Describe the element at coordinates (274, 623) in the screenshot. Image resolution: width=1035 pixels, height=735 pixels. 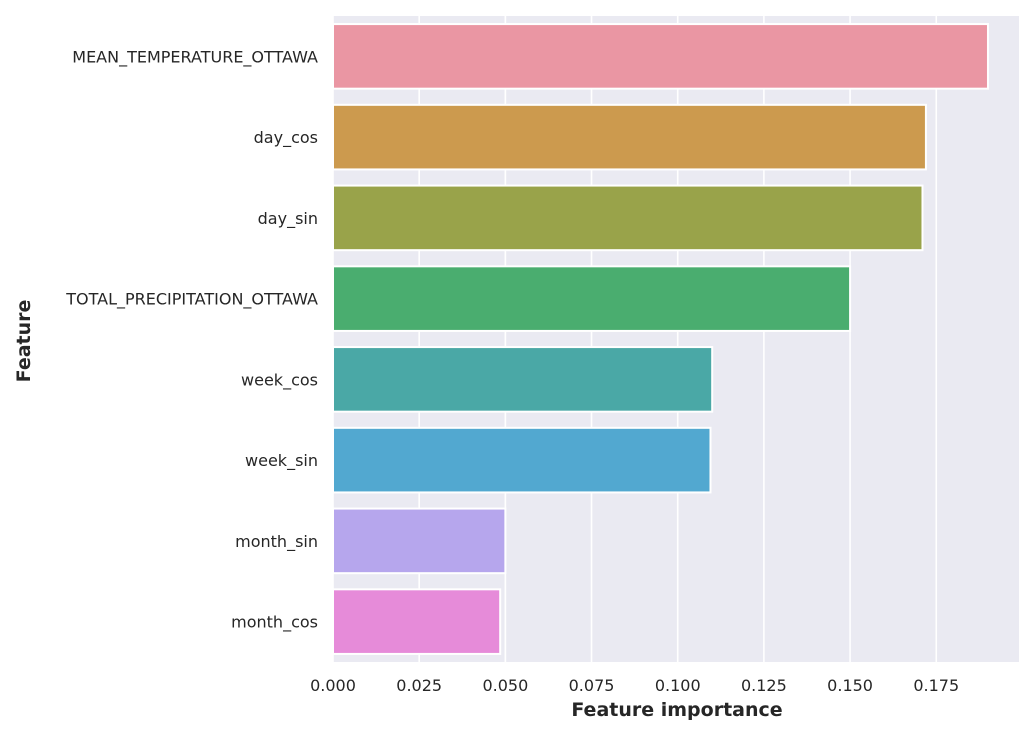
I see `y-tick-label: month_cos` at that location.